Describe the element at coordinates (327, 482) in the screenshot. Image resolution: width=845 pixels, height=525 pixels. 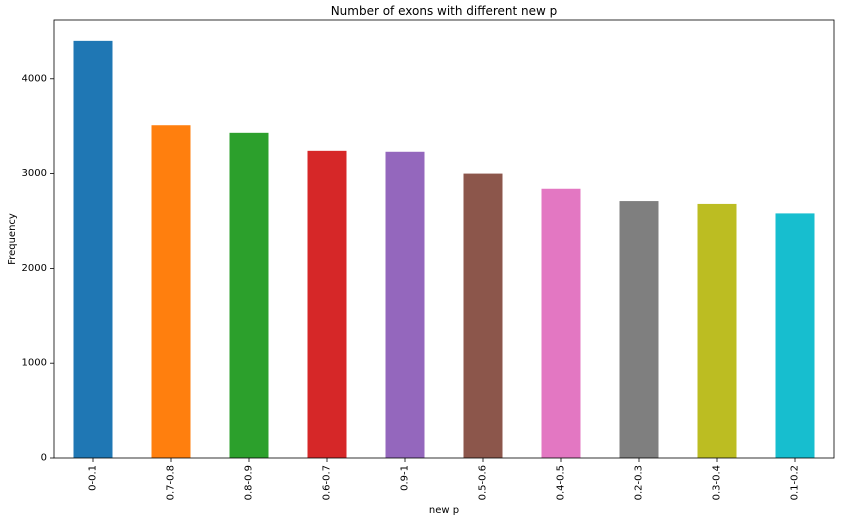
I see `x-tick-label: 0.6-0.7` at that location.